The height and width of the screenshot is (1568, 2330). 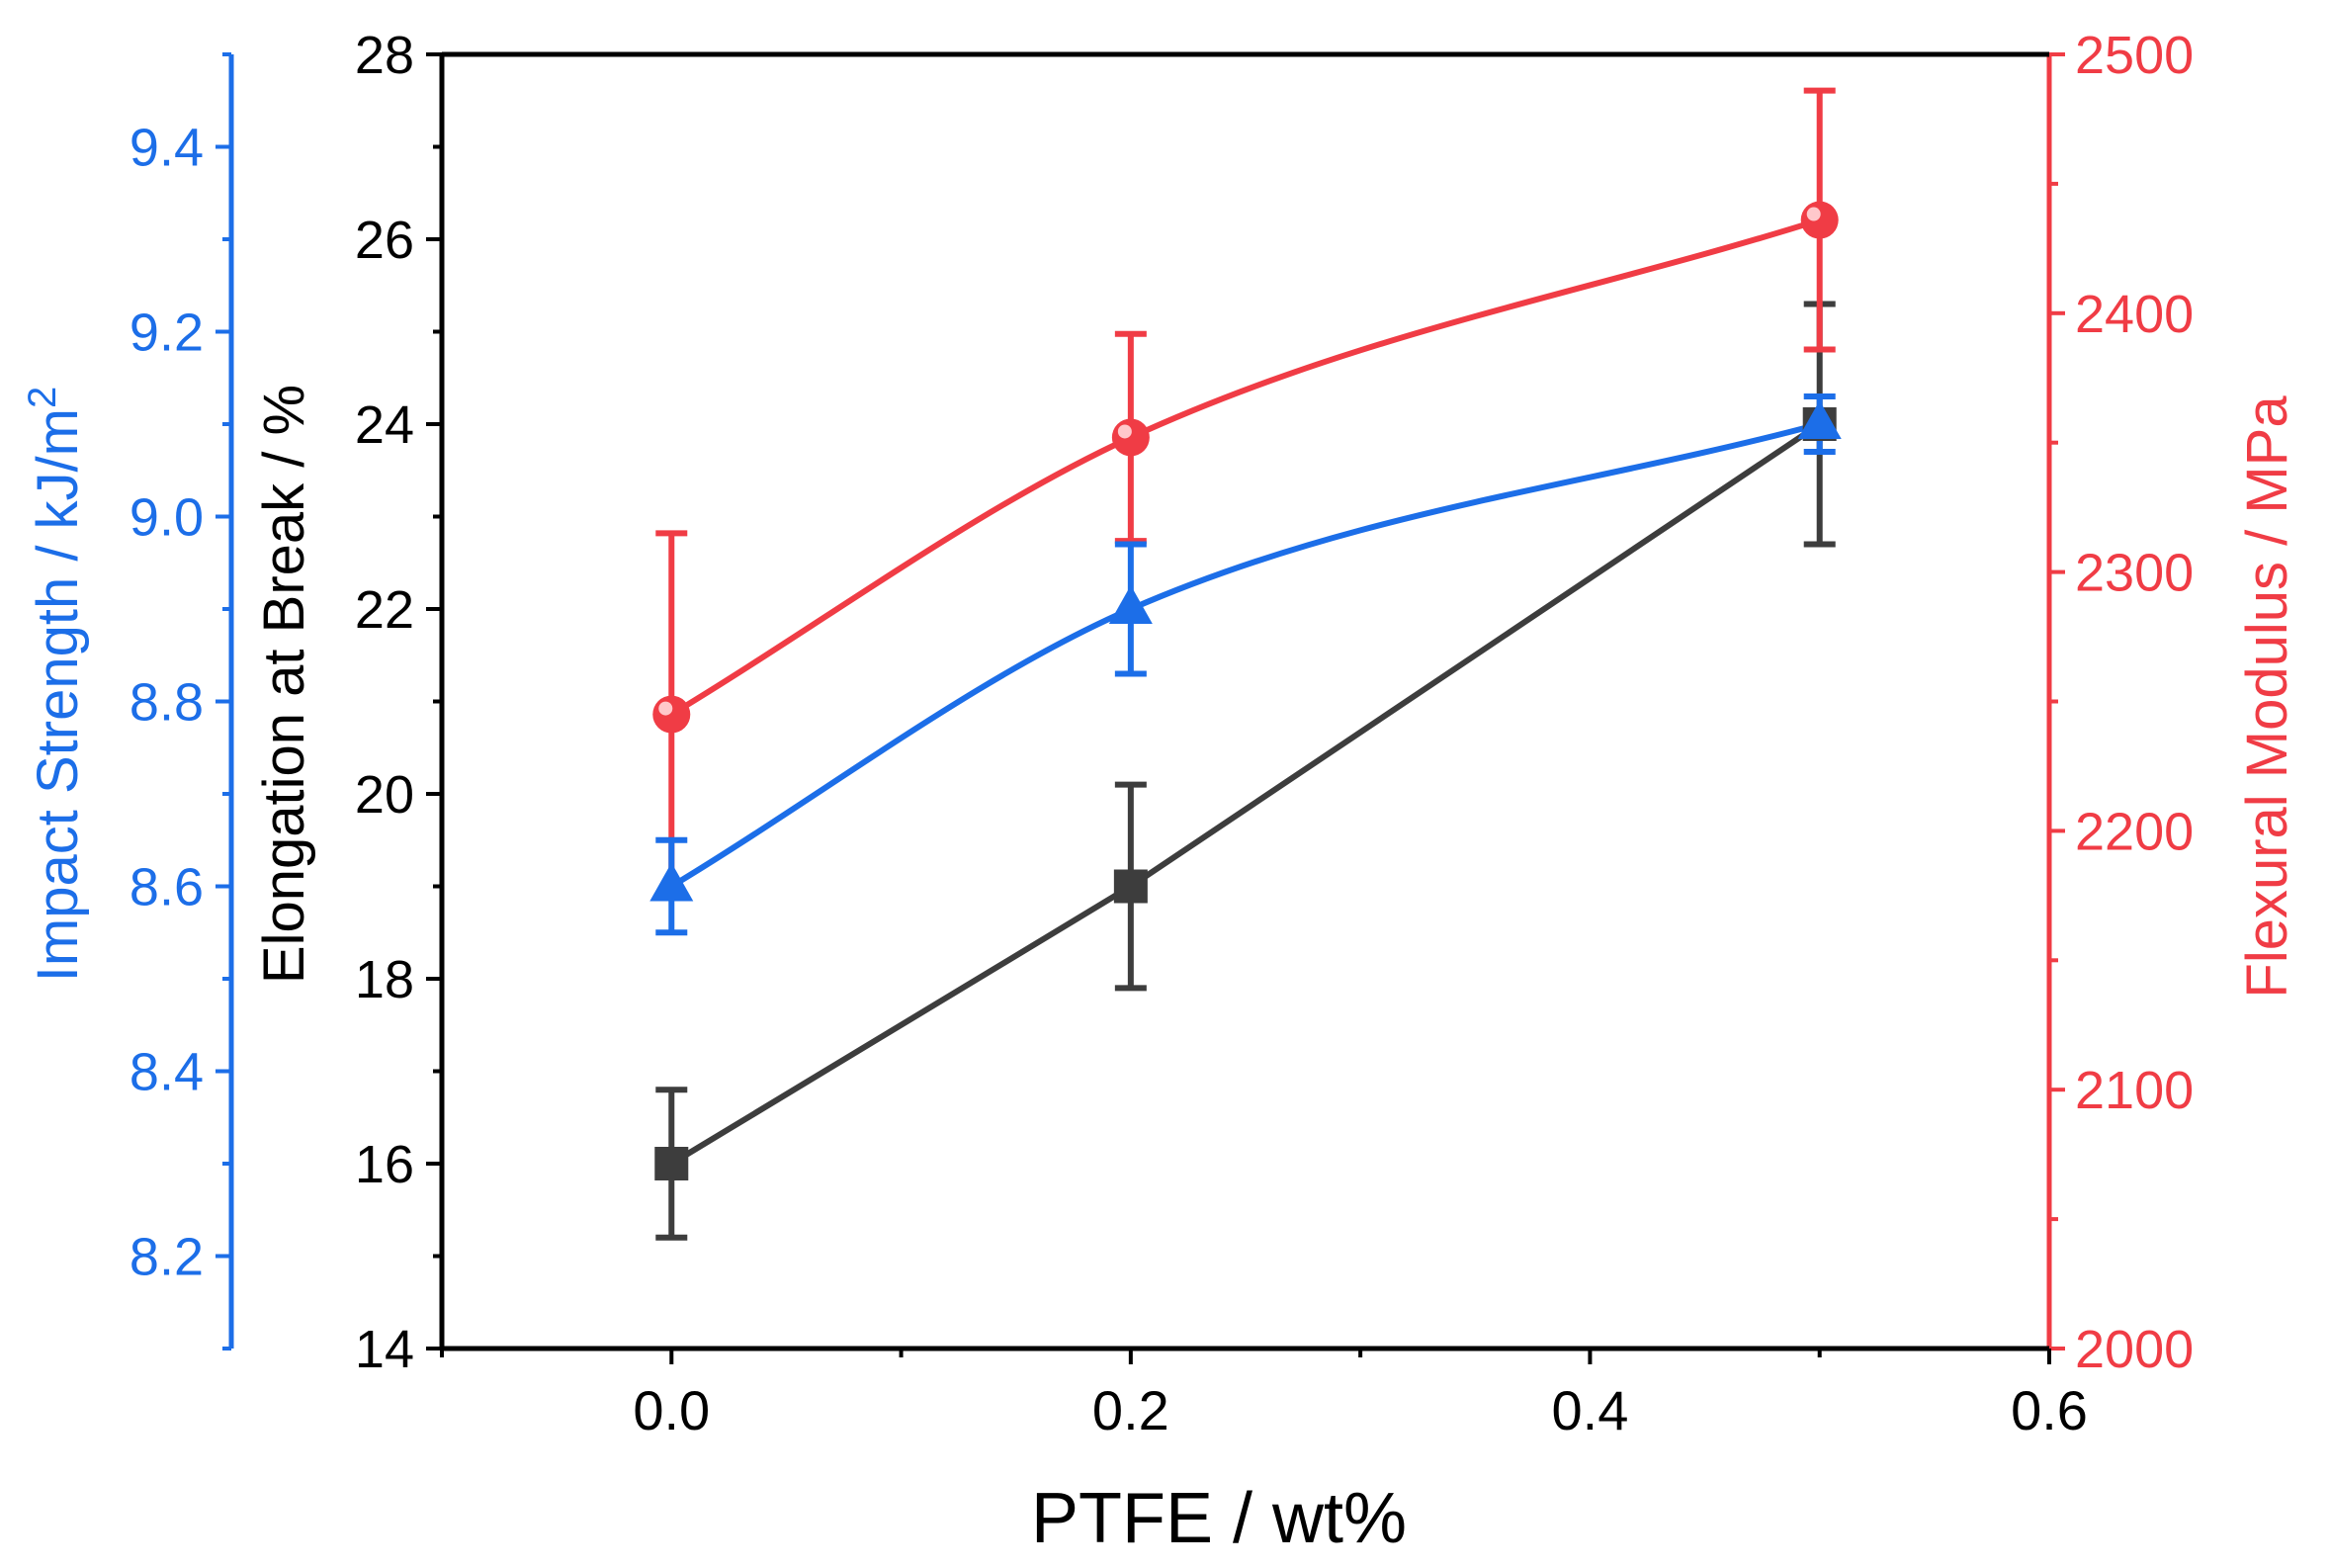 What do you see at coordinates (166, 149) in the screenshot?
I see `impact-strength-tick-label: 9.4` at bounding box center [166, 149].